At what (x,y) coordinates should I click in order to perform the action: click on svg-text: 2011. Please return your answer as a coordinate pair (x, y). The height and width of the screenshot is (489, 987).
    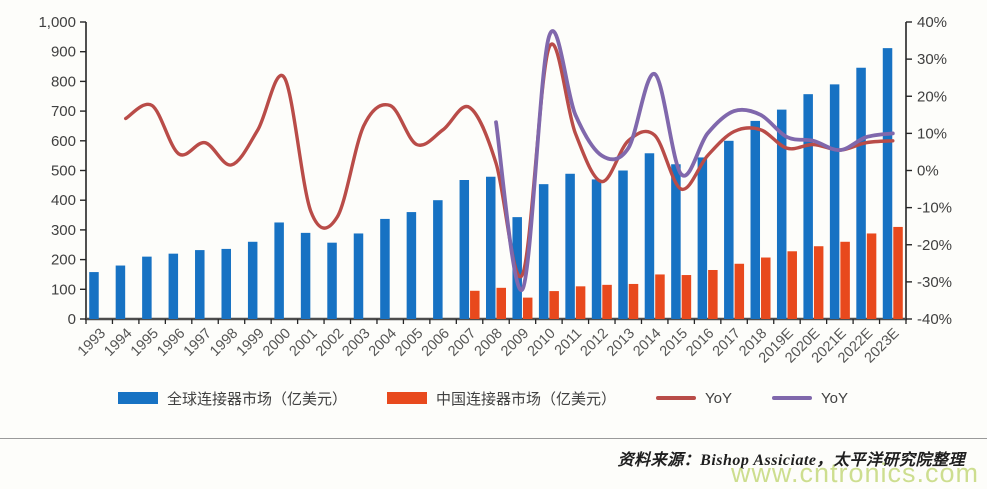
    Looking at the image, I should click on (568, 342).